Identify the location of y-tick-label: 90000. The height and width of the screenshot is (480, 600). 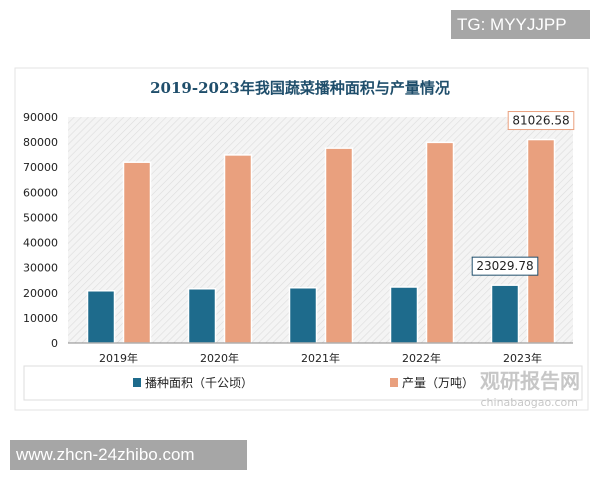
(40, 117).